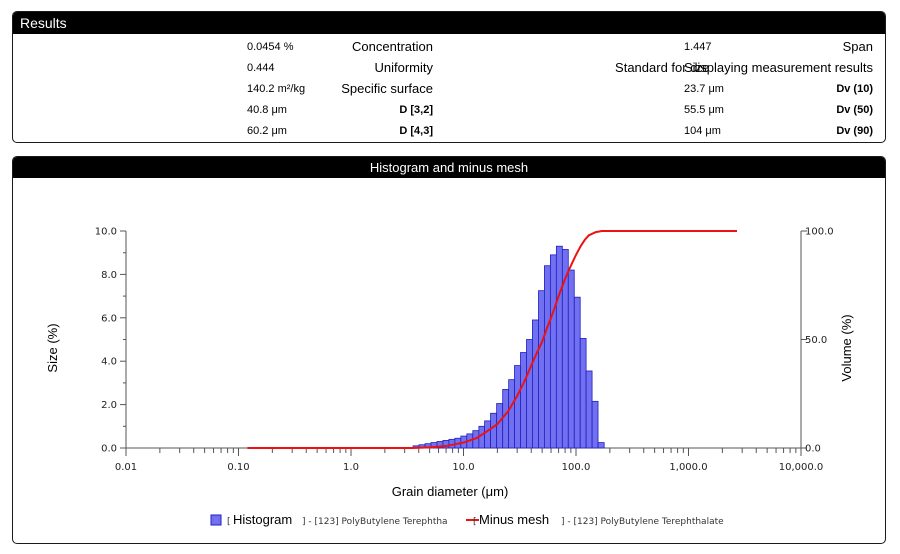  I want to click on legend-histogram-swatch, so click(216, 520).